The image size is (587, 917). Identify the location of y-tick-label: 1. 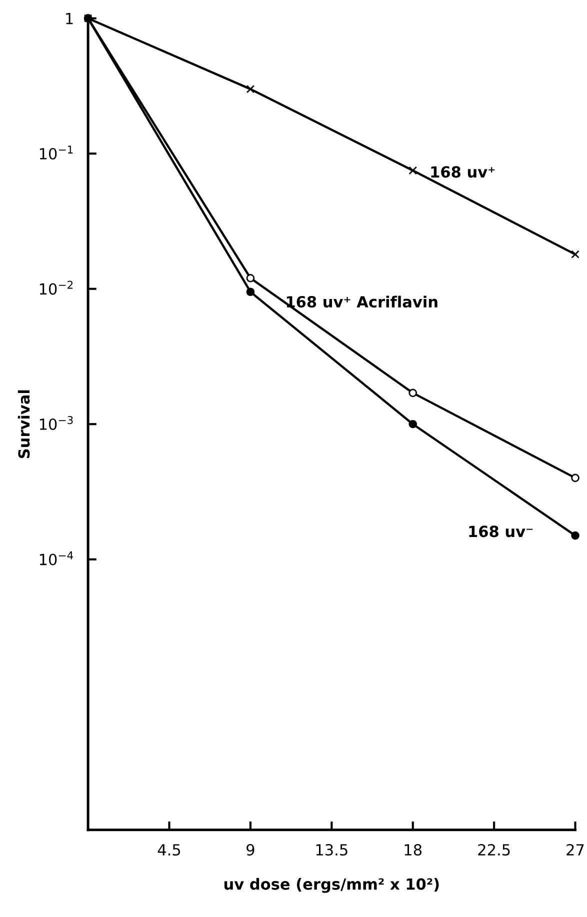
(69, 18).